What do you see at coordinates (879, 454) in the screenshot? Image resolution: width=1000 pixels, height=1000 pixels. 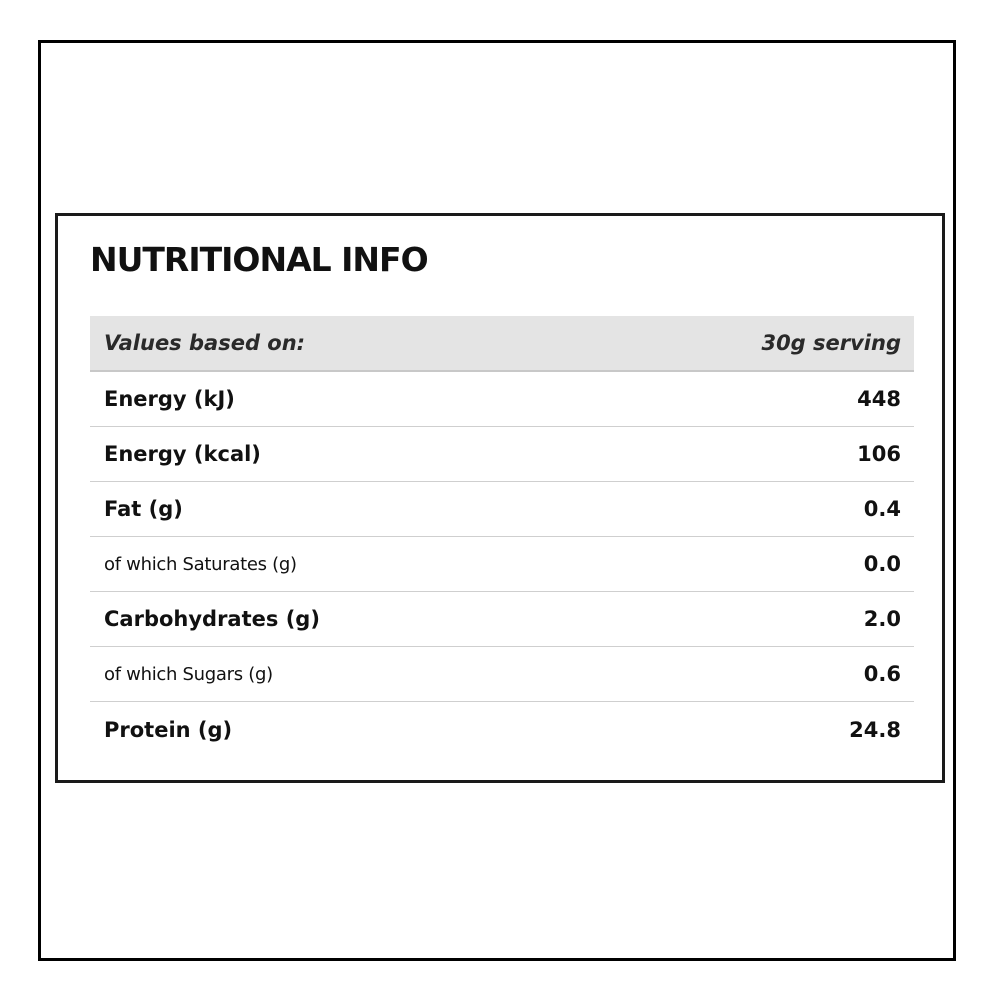 I see `row-value: 106` at bounding box center [879, 454].